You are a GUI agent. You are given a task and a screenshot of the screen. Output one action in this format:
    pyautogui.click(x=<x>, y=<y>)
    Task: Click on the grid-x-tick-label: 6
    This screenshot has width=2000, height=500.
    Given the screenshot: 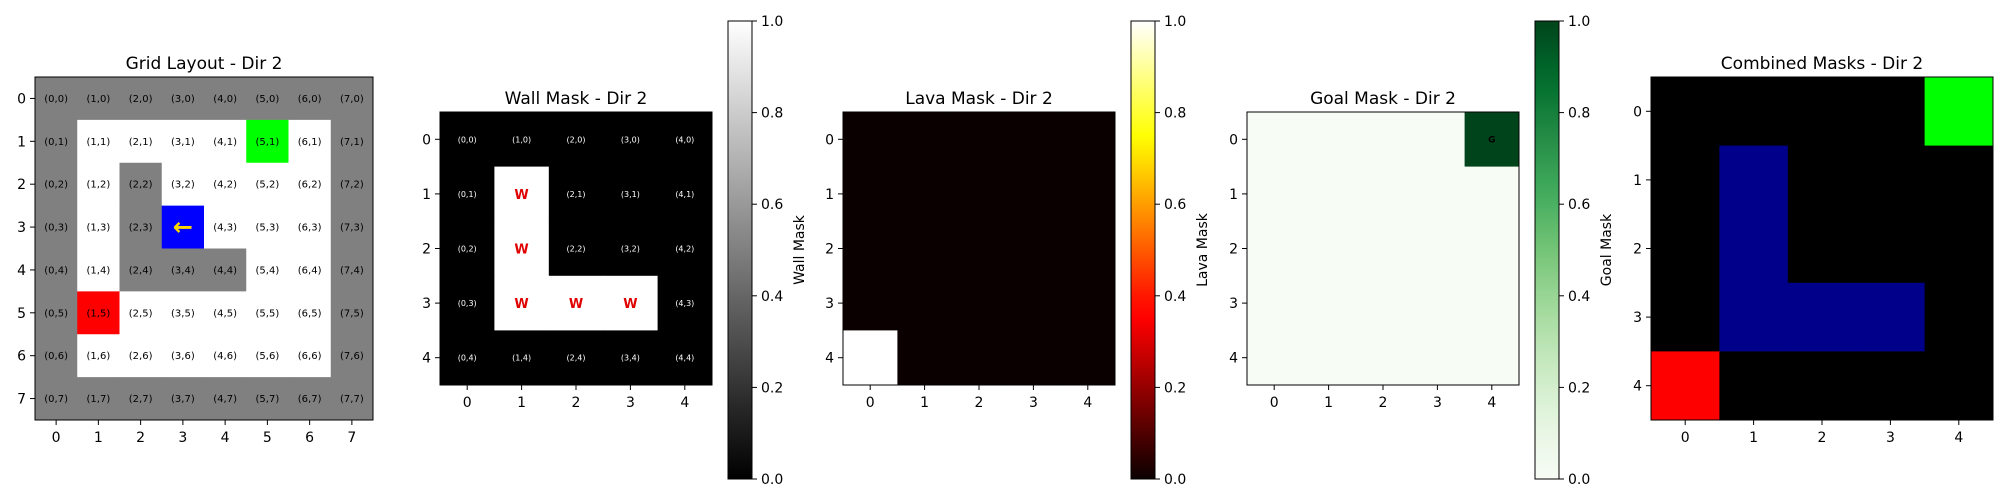 What is the action you would take?
    pyautogui.click(x=309, y=438)
    